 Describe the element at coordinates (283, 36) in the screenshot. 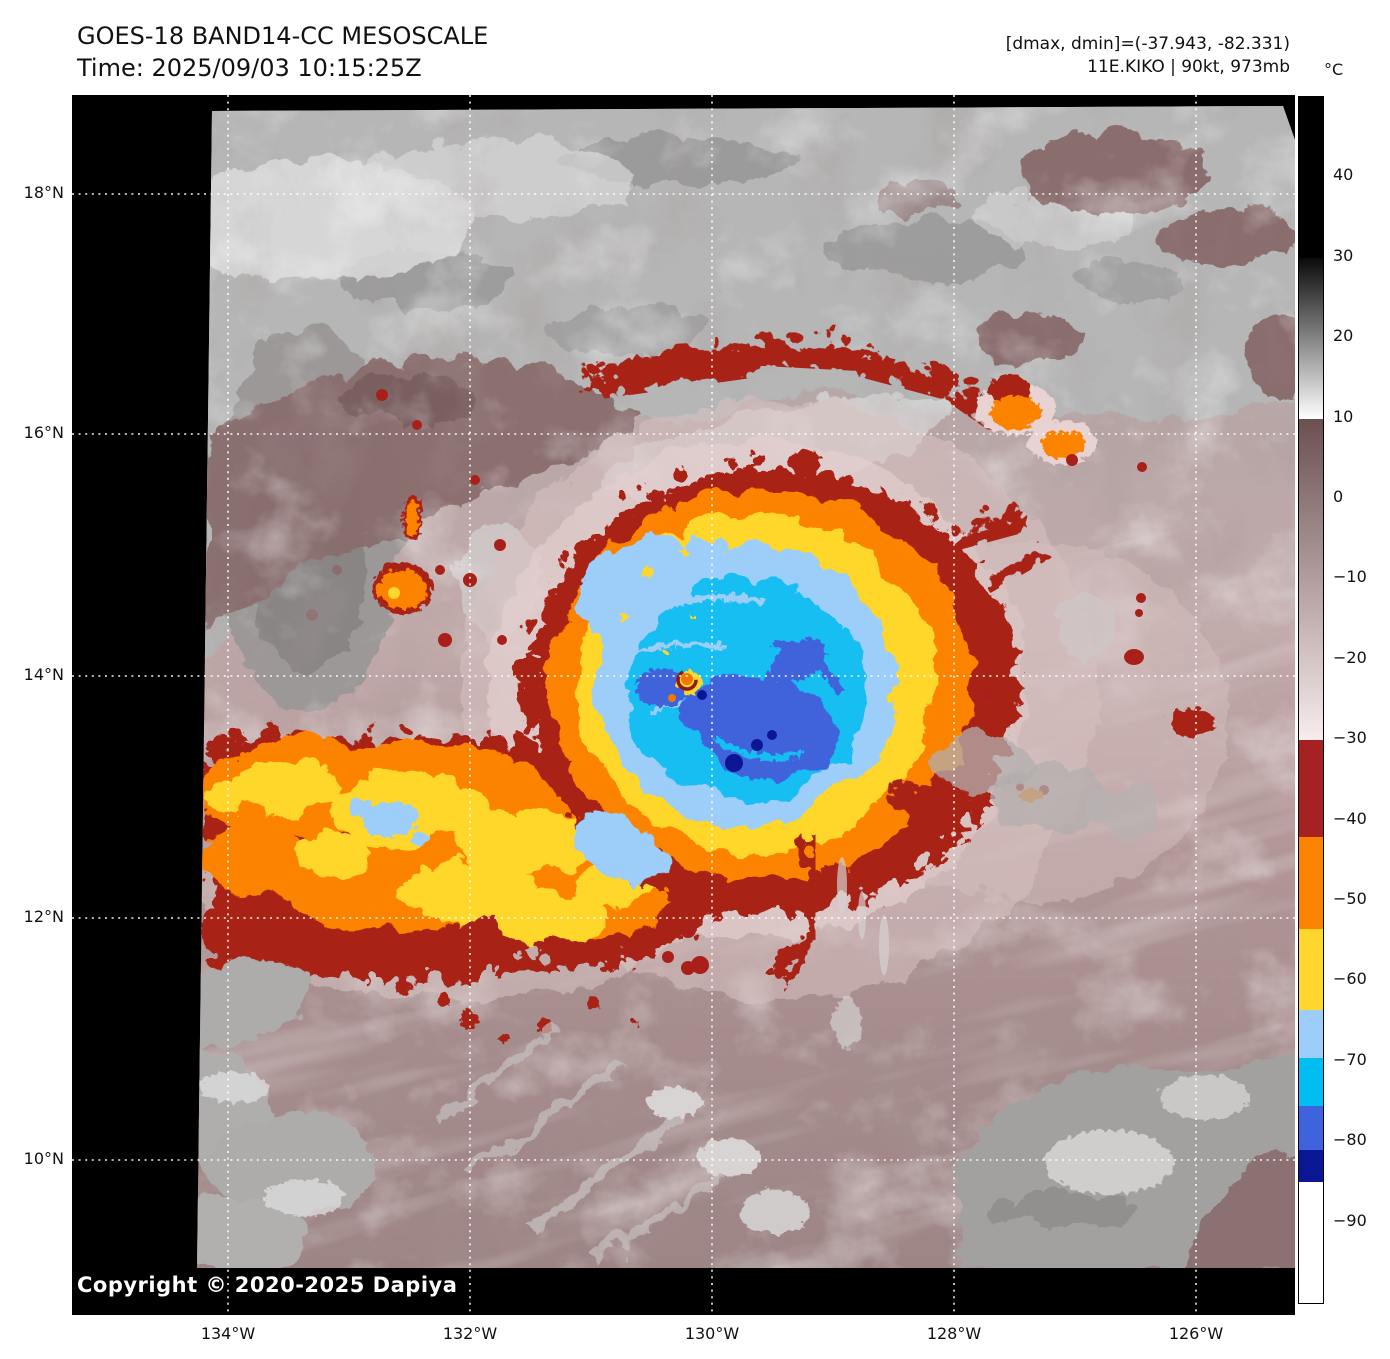

I see `figure-title: GOES-18 BAND14-CC MESOSCALE` at that location.